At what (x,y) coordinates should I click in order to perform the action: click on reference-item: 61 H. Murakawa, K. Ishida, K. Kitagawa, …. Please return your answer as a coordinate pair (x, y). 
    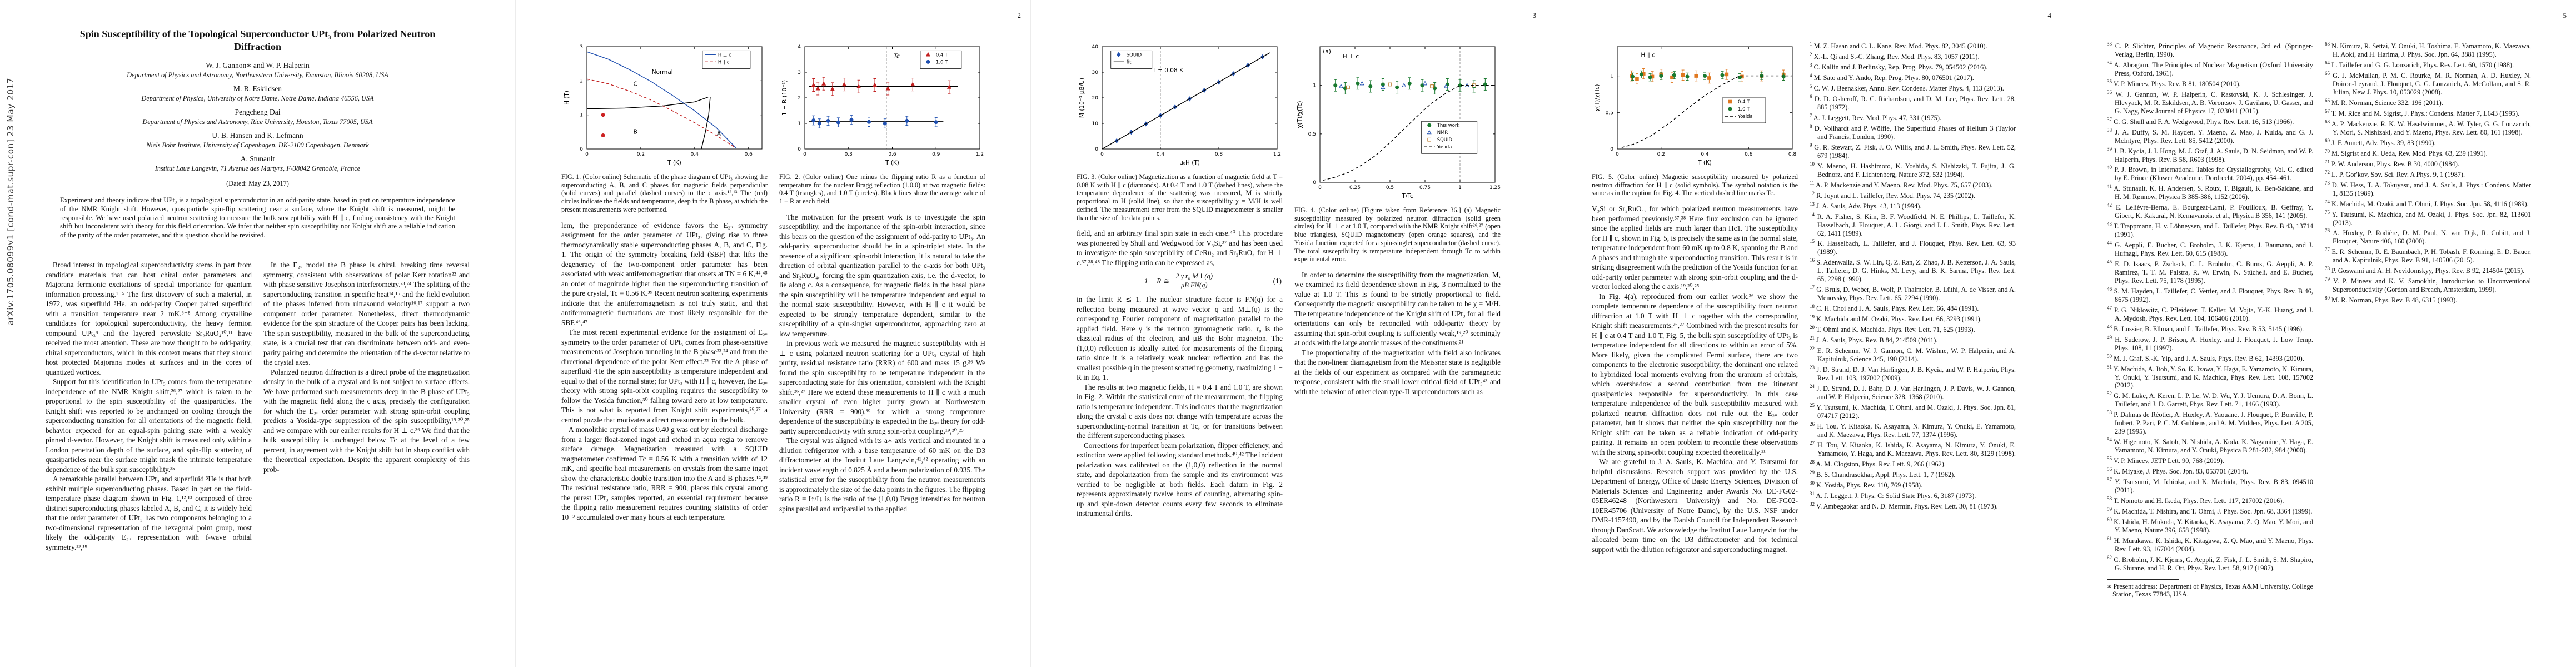
    Looking at the image, I should click on (2210, 544).